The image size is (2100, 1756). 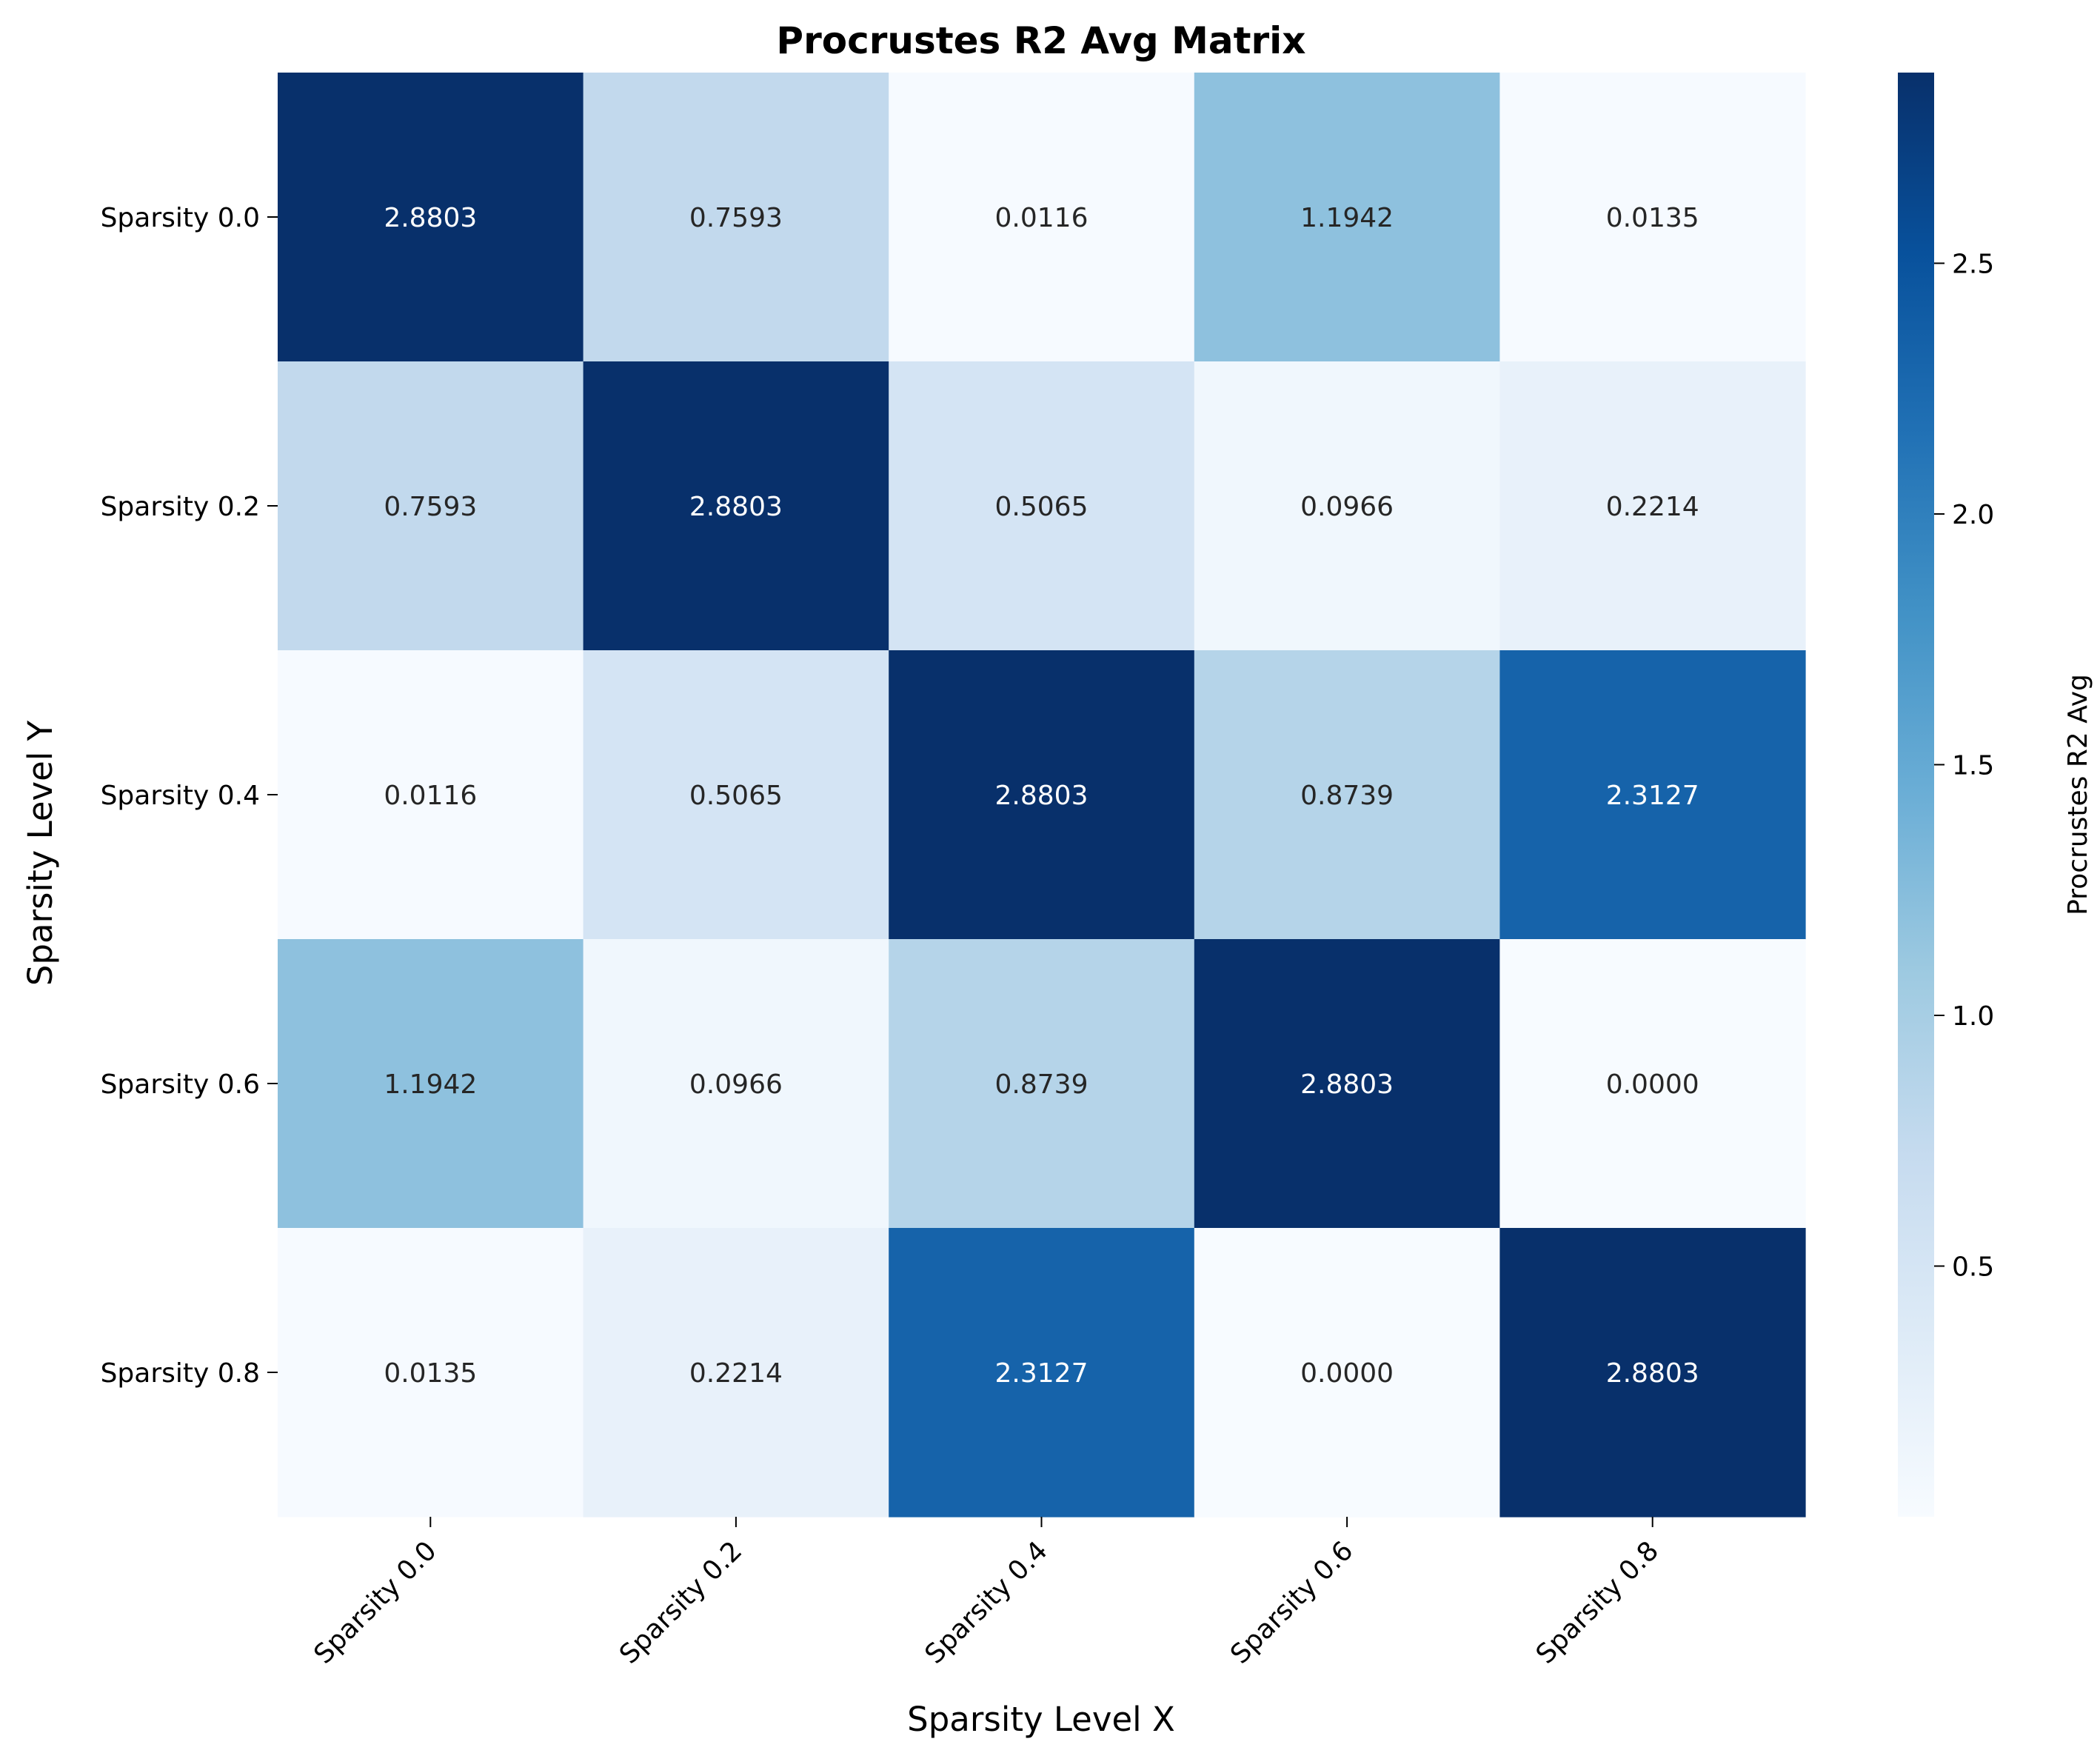 I want to click on y-axis-label: Sparsity Level Y, so click(x=40, y=853).